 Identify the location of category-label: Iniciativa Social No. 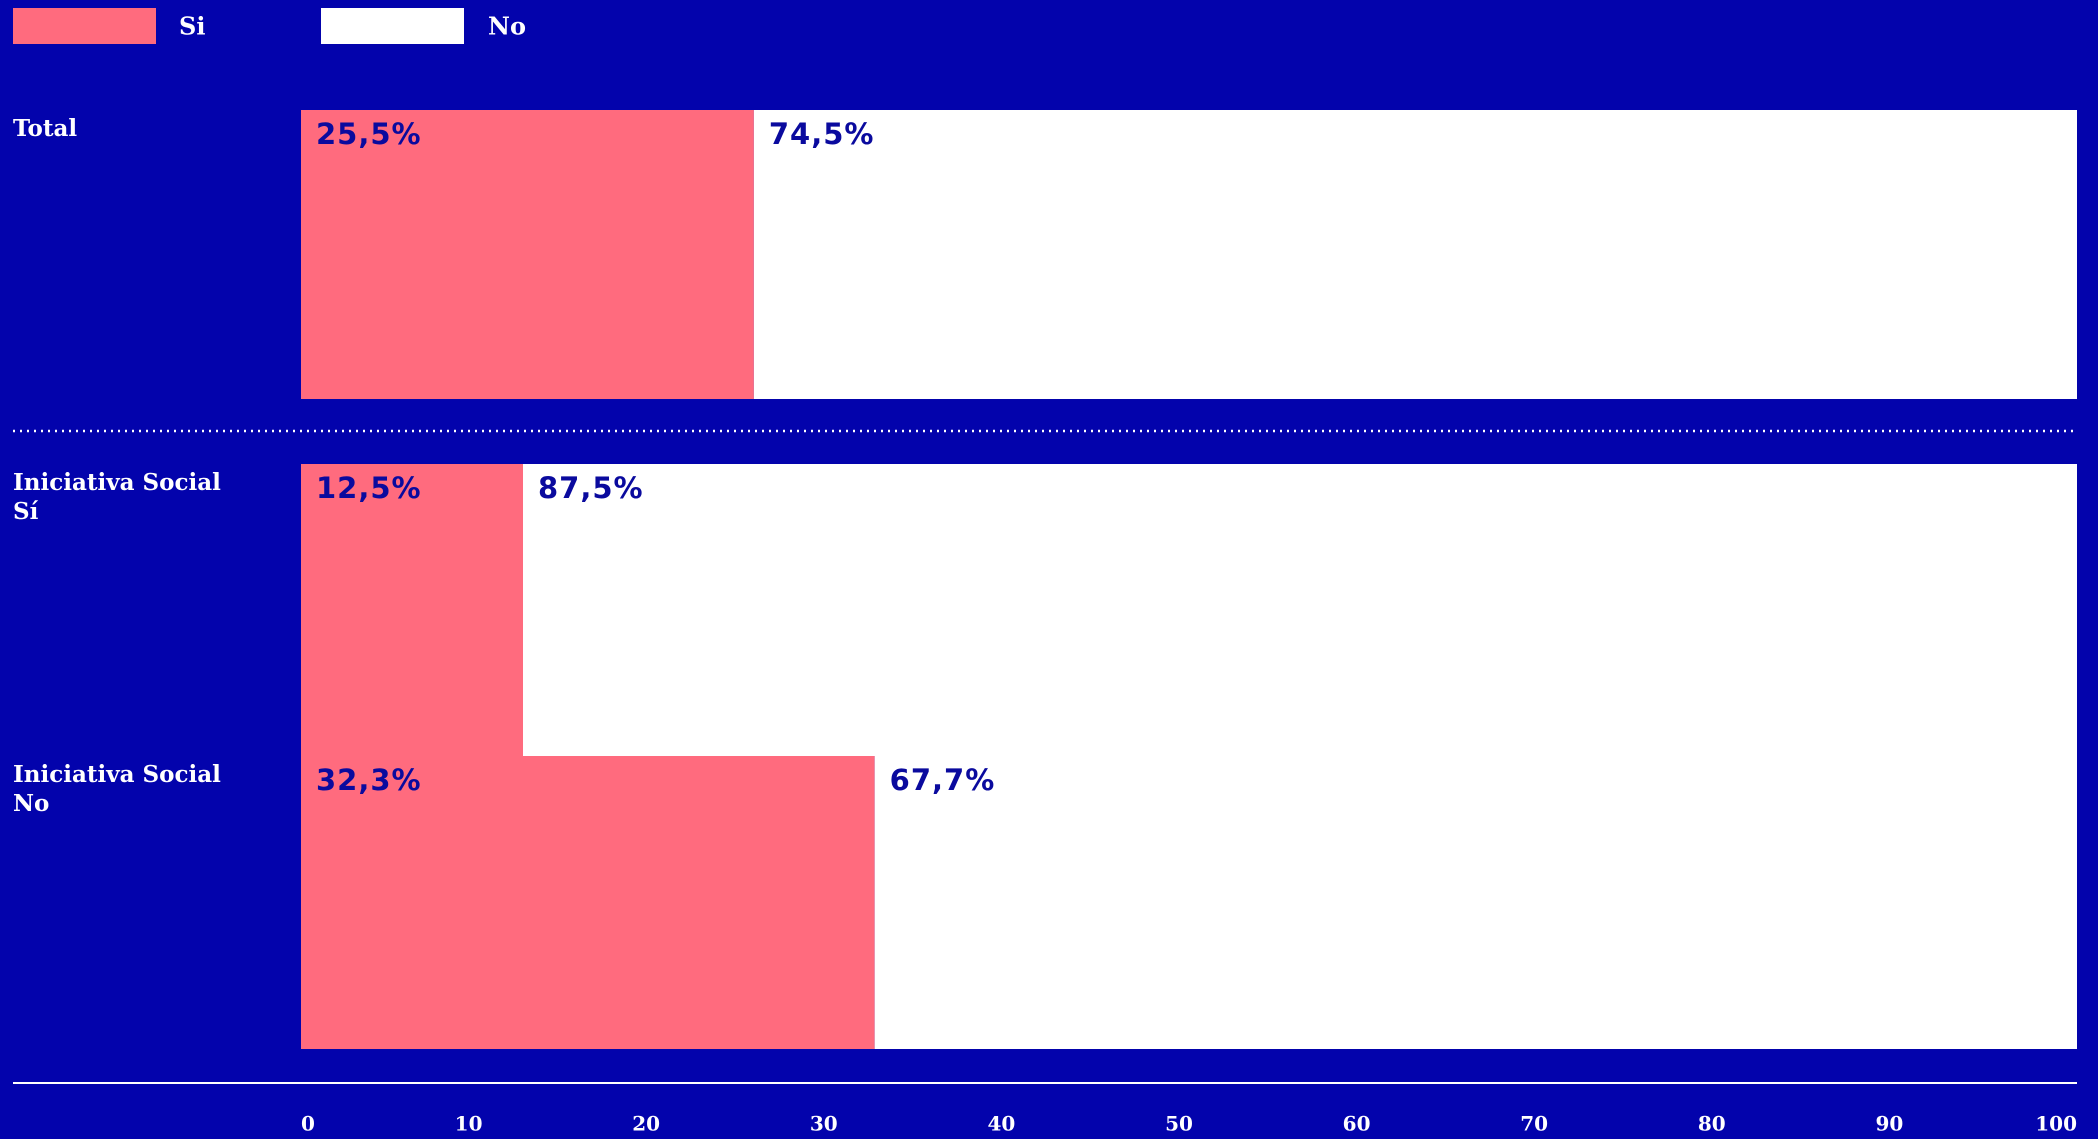
(117, 789).